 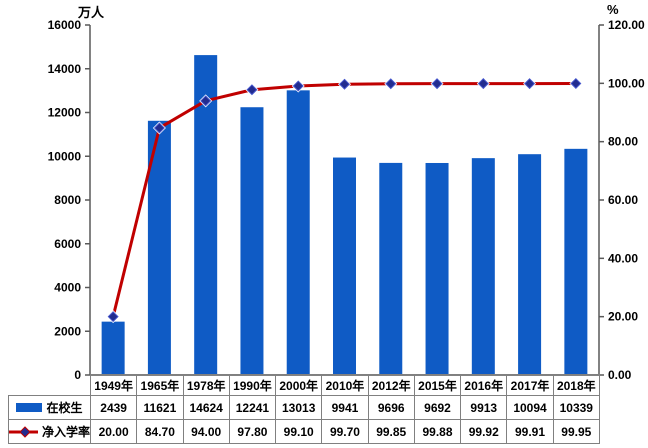 I want to click on rate-cell: 94.00, so click(x=206, y=431).